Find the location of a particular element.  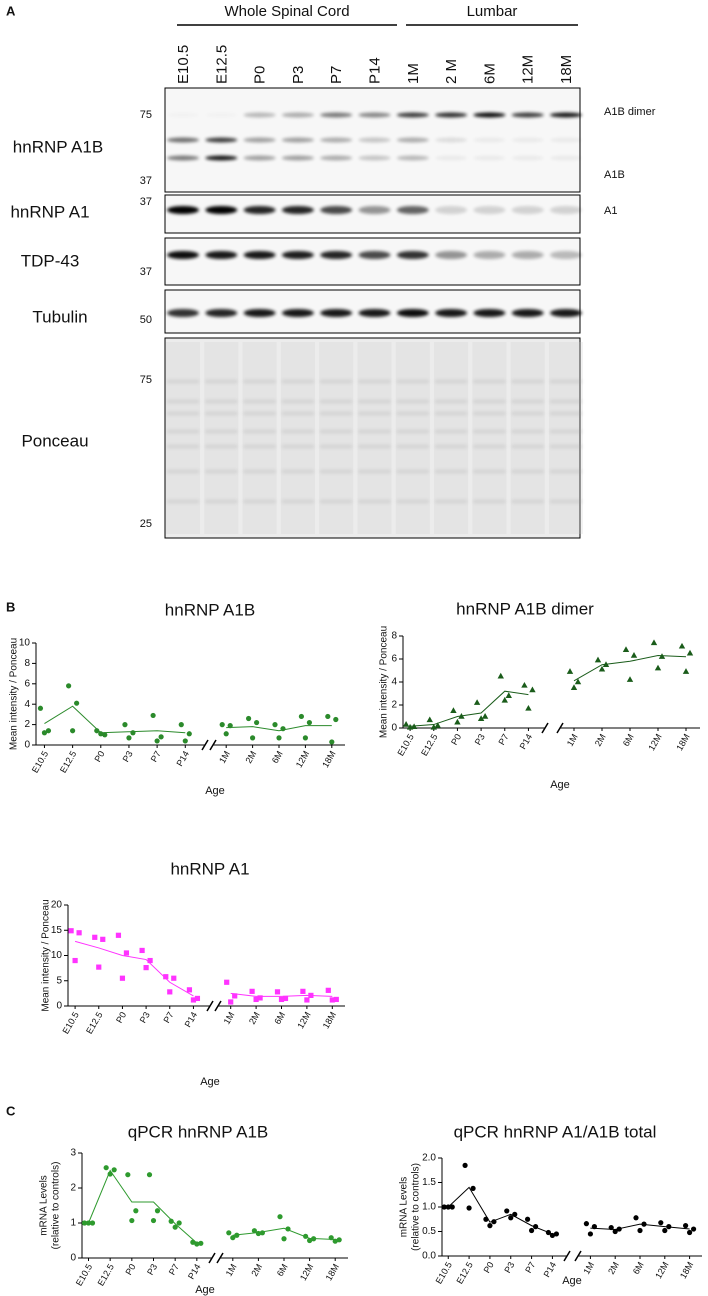

x-tick-label: P0 is located at coordinates (489, 1267).